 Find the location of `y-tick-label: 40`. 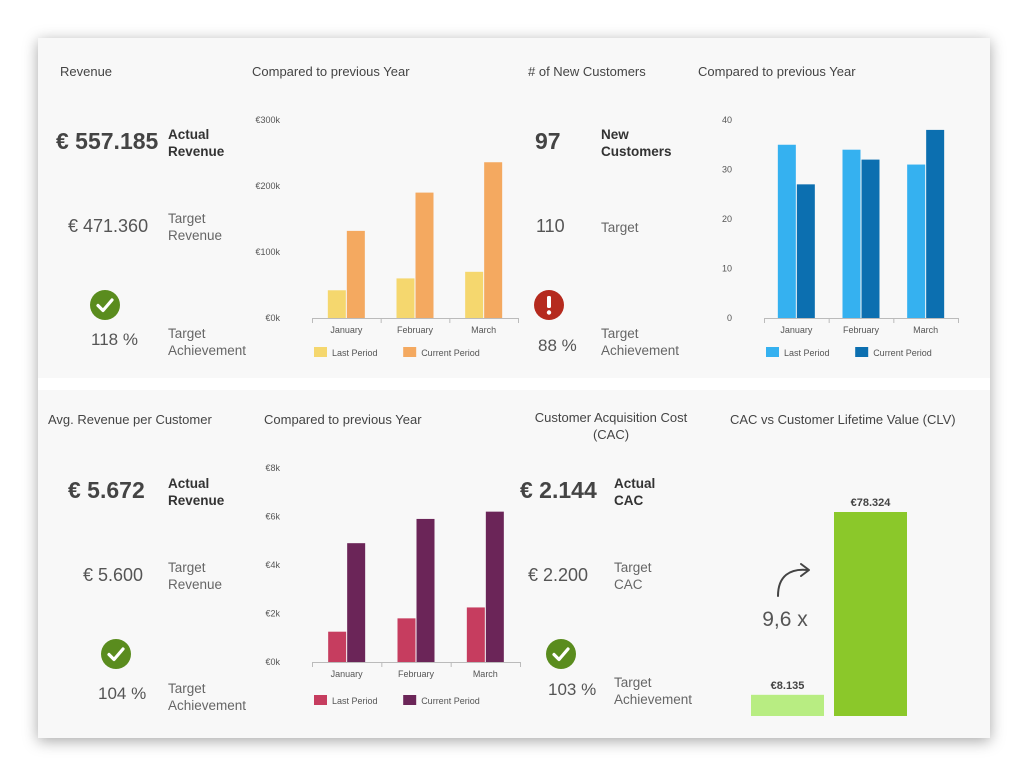

y-tick-label: 40 is located at coordinates (727, 120).